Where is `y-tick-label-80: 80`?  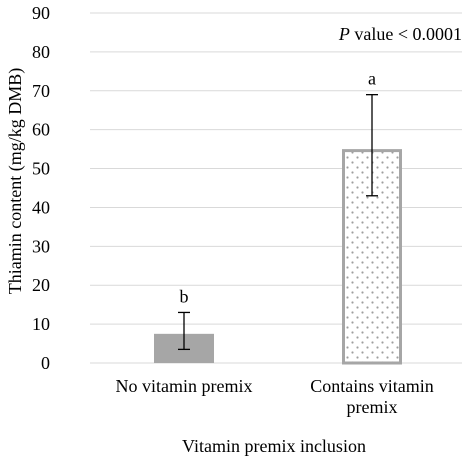
y-tick-label-80: 80 is located at coordinates (41, 52).